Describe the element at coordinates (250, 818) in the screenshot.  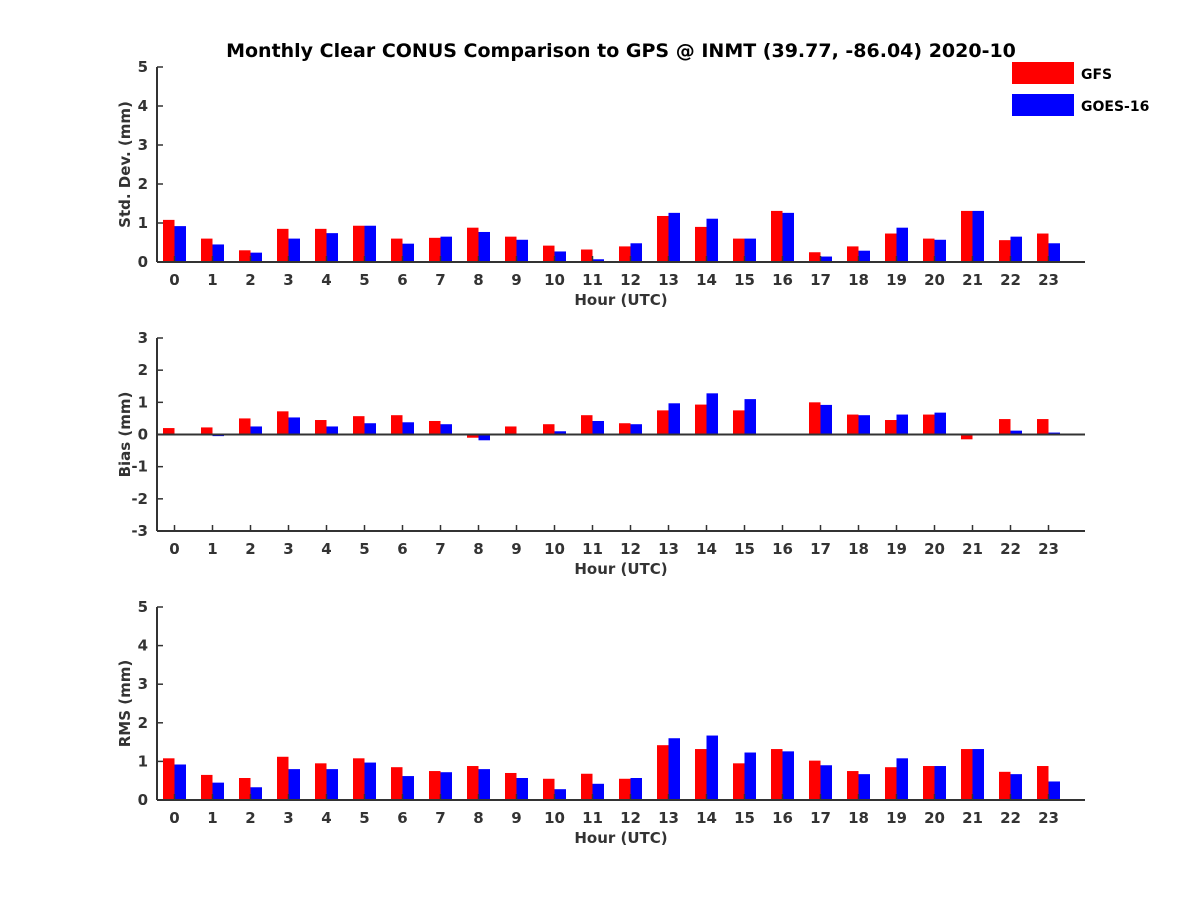
I see `x-tick-label: 2` at that location.